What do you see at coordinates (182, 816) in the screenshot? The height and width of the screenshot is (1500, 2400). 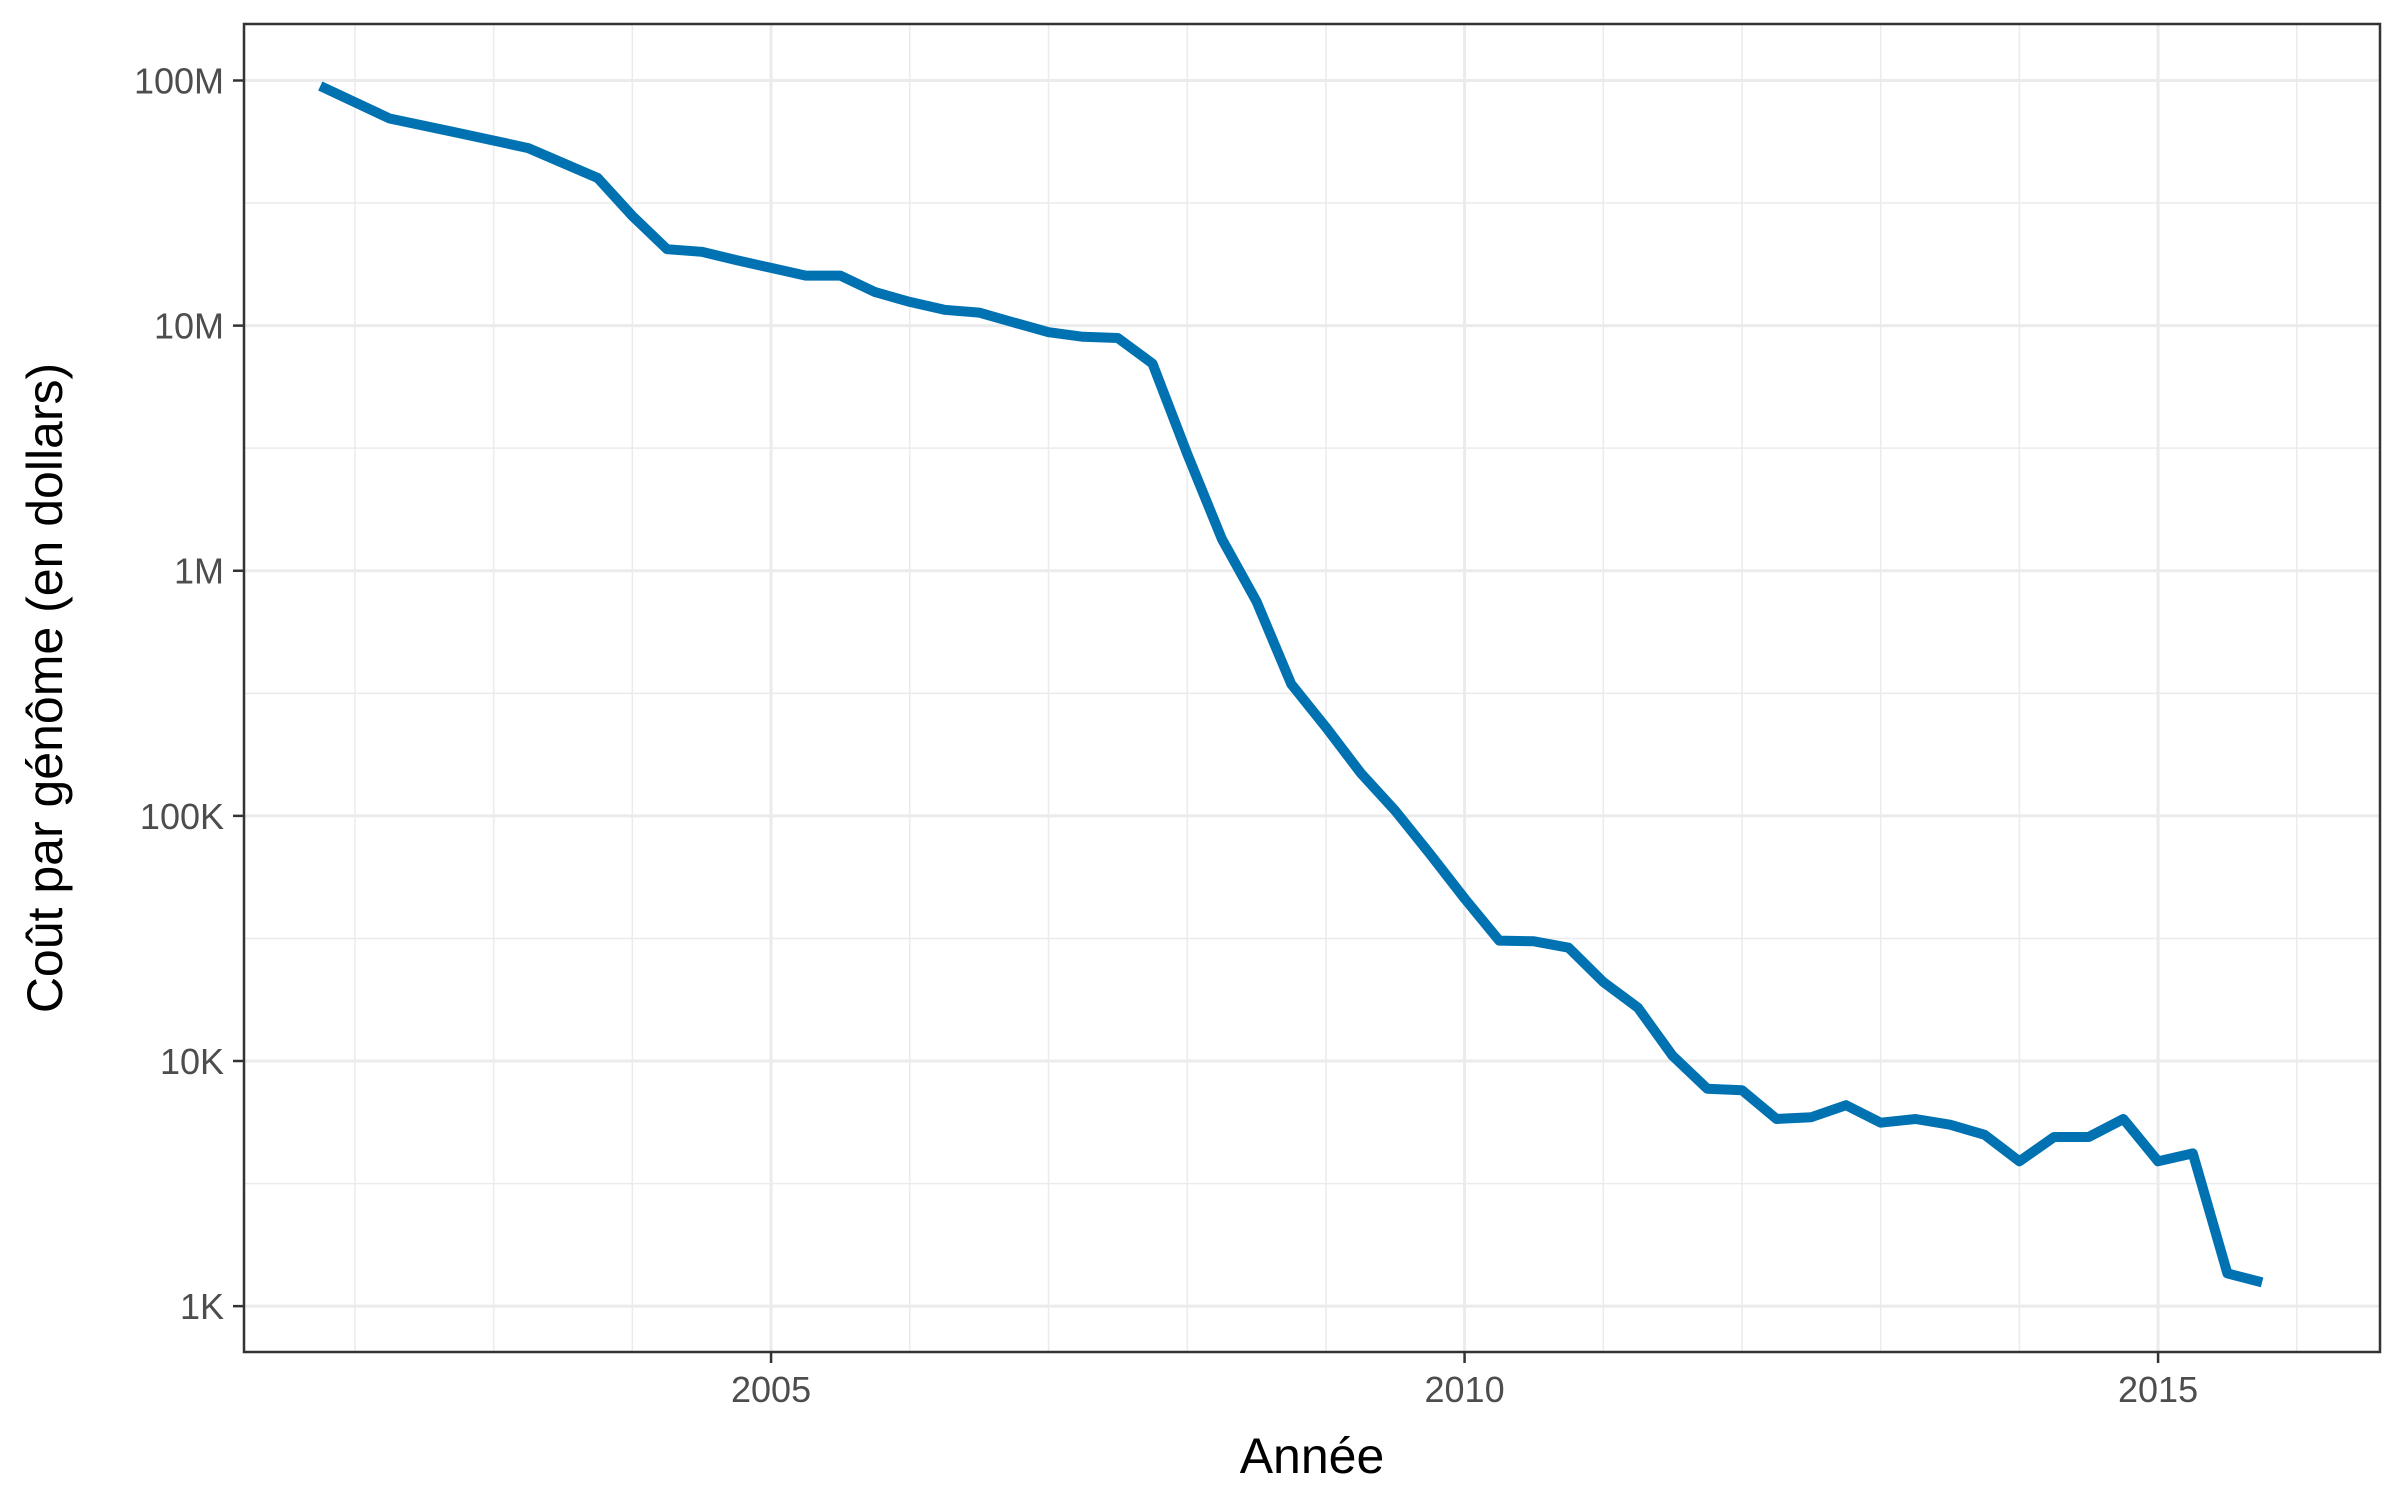 I see `y-tick-label: 100K` at bounding box center [182, 816].